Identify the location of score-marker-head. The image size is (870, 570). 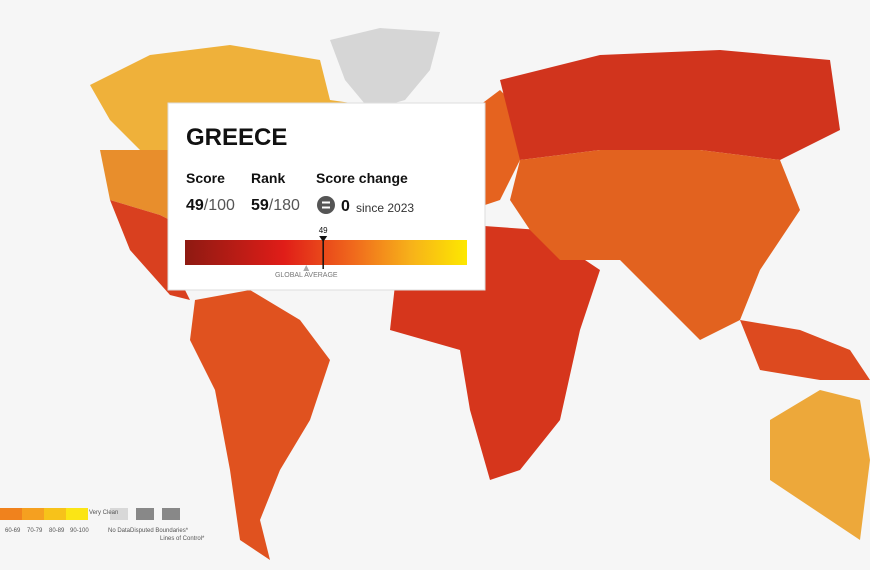
(323, 239).